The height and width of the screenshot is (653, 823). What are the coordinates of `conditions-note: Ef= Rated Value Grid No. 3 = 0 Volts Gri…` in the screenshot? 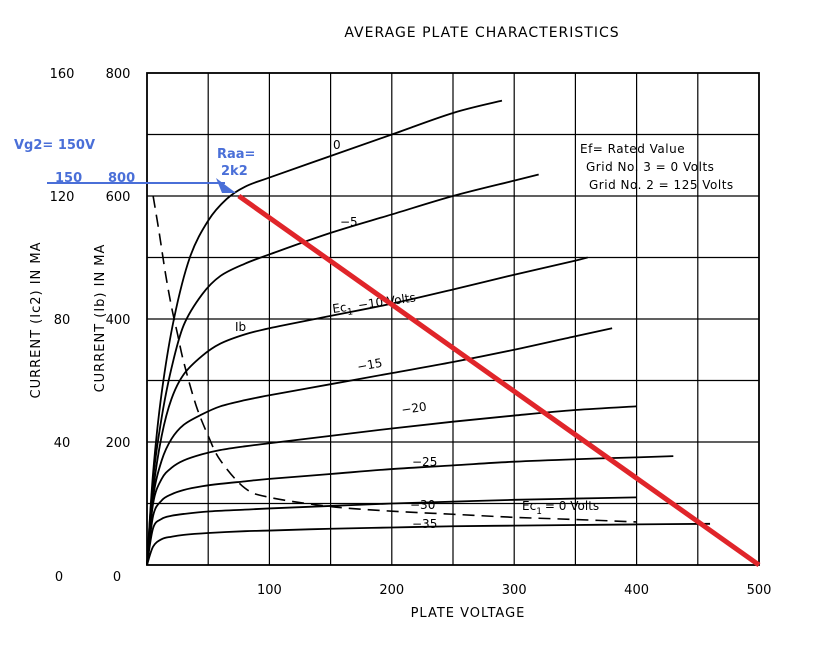 It's located at (657, 167).